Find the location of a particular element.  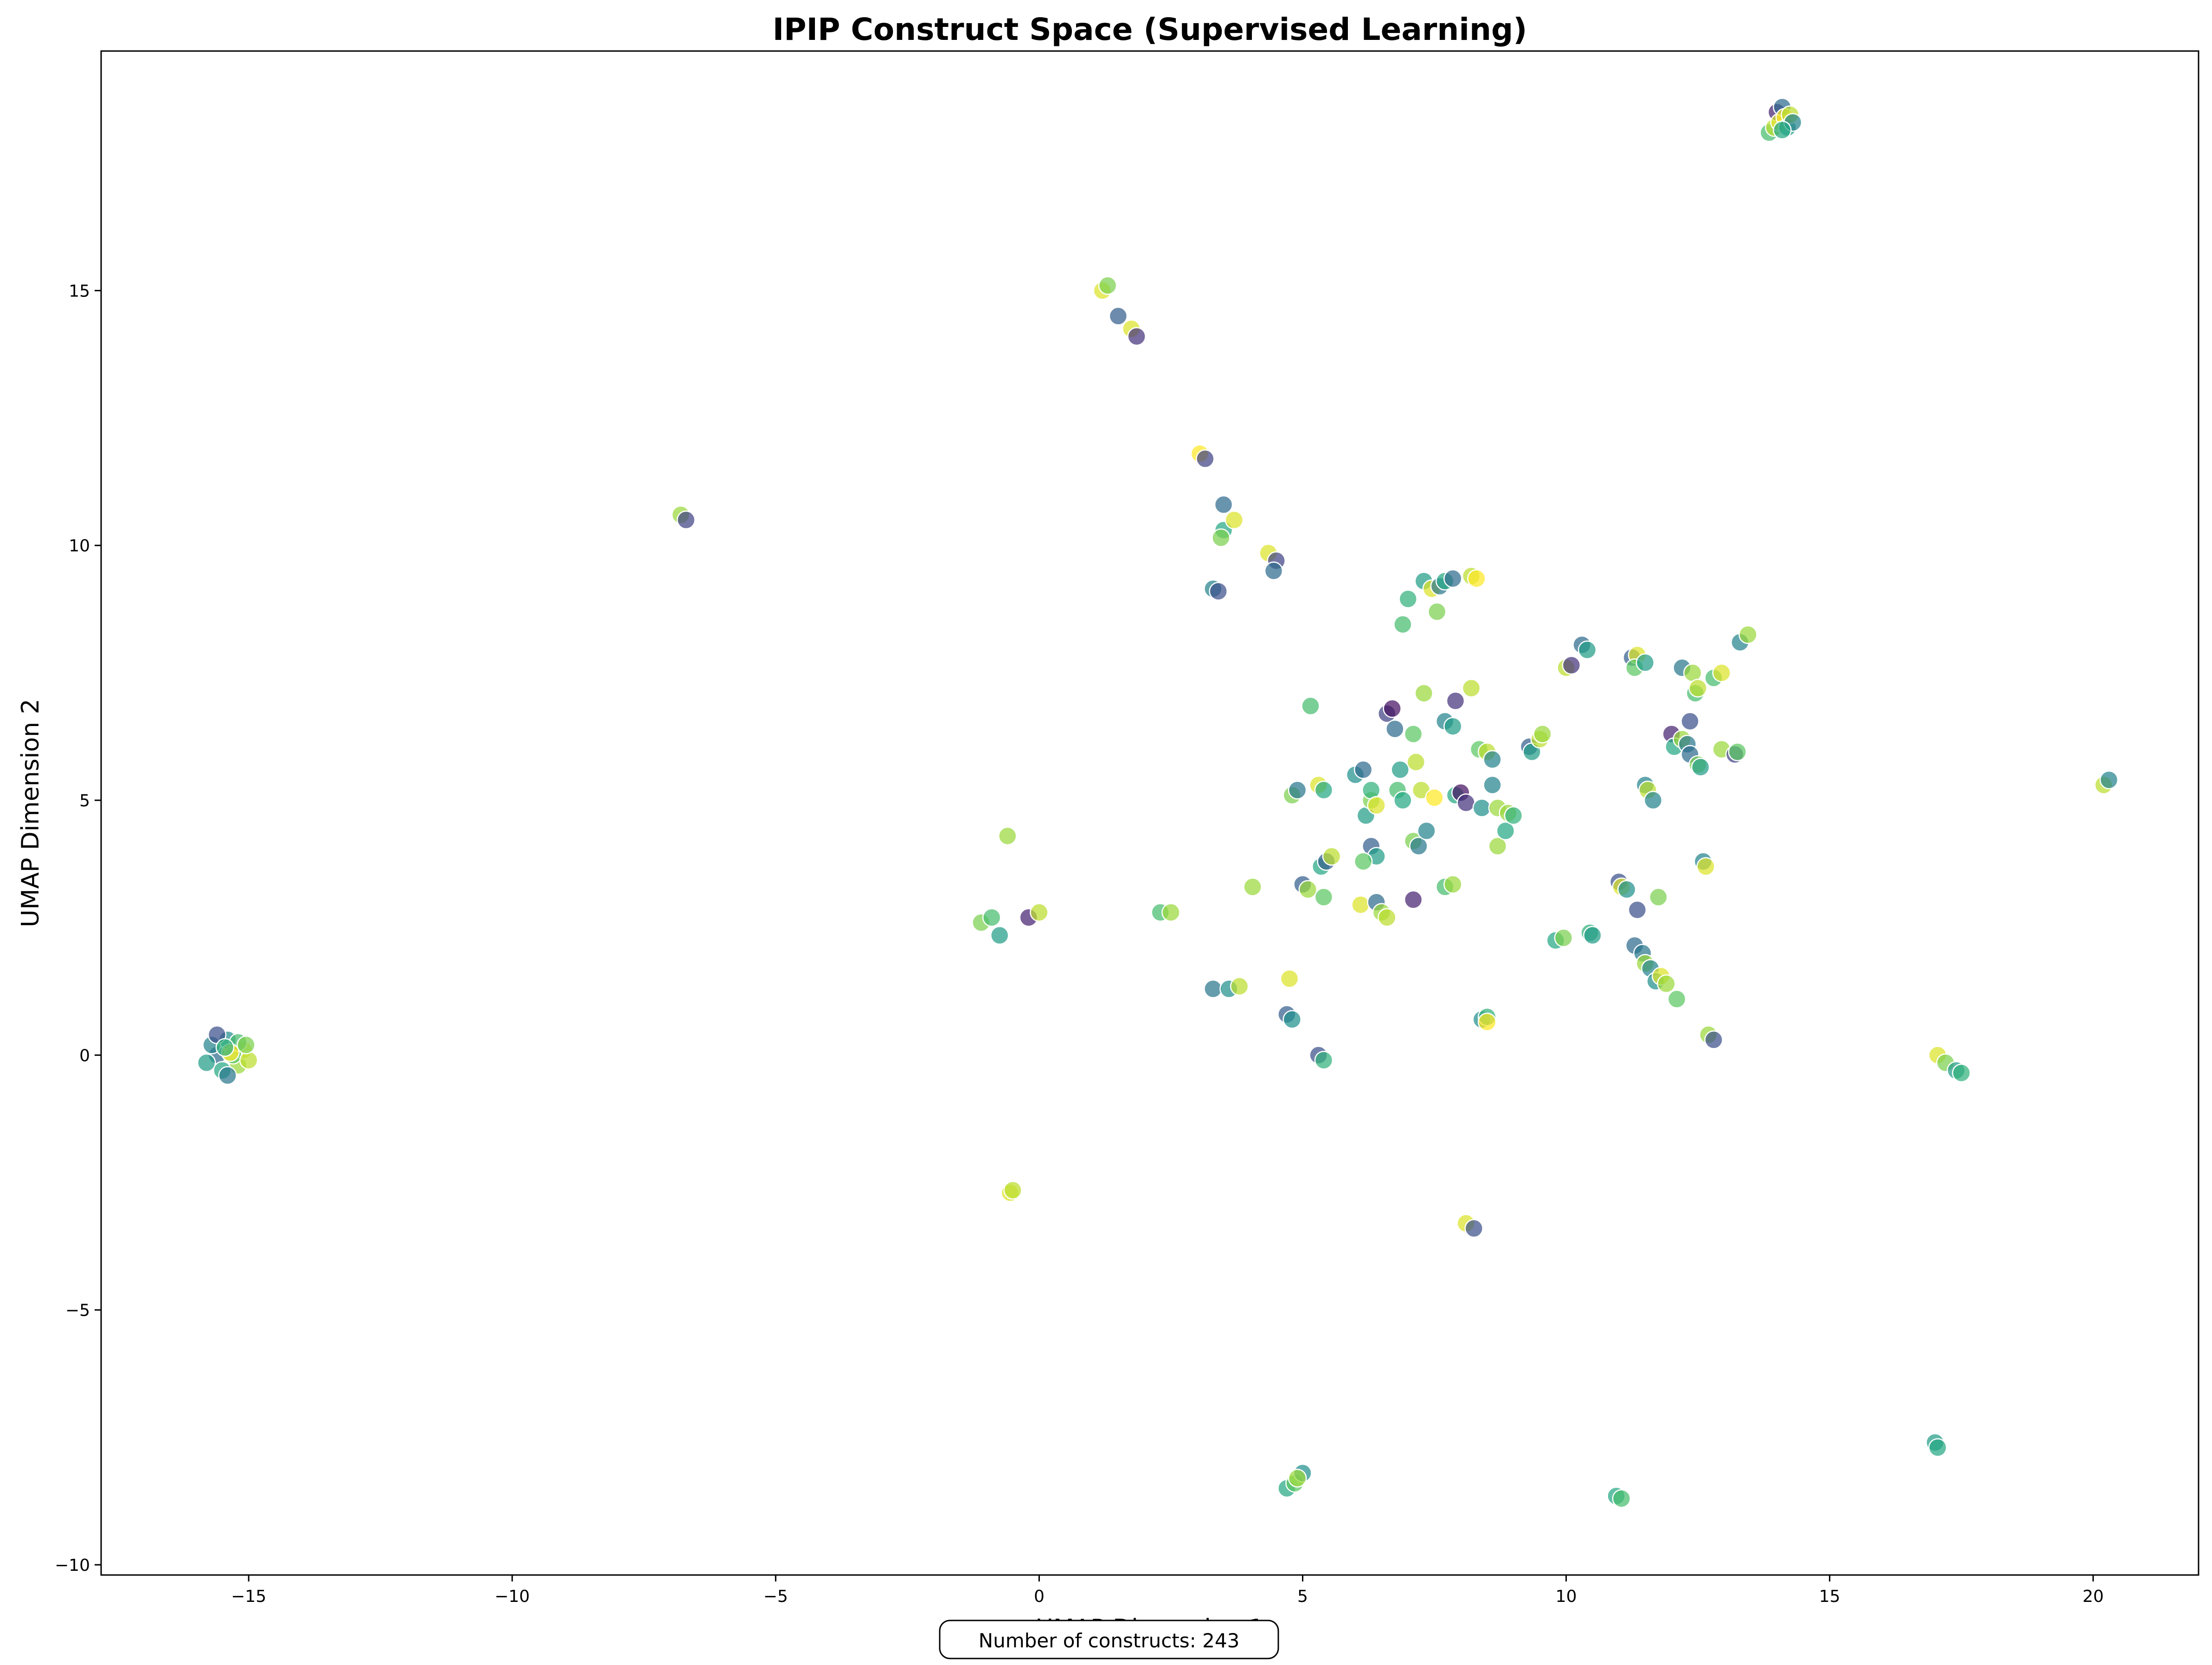

y-tick-label: −5 is located at coordinates (77, 1310).